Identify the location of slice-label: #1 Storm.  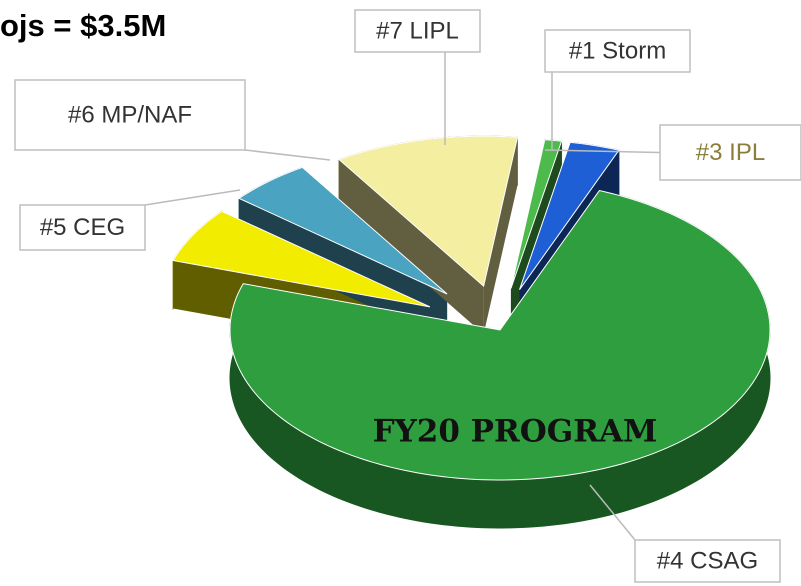
(617, 50).